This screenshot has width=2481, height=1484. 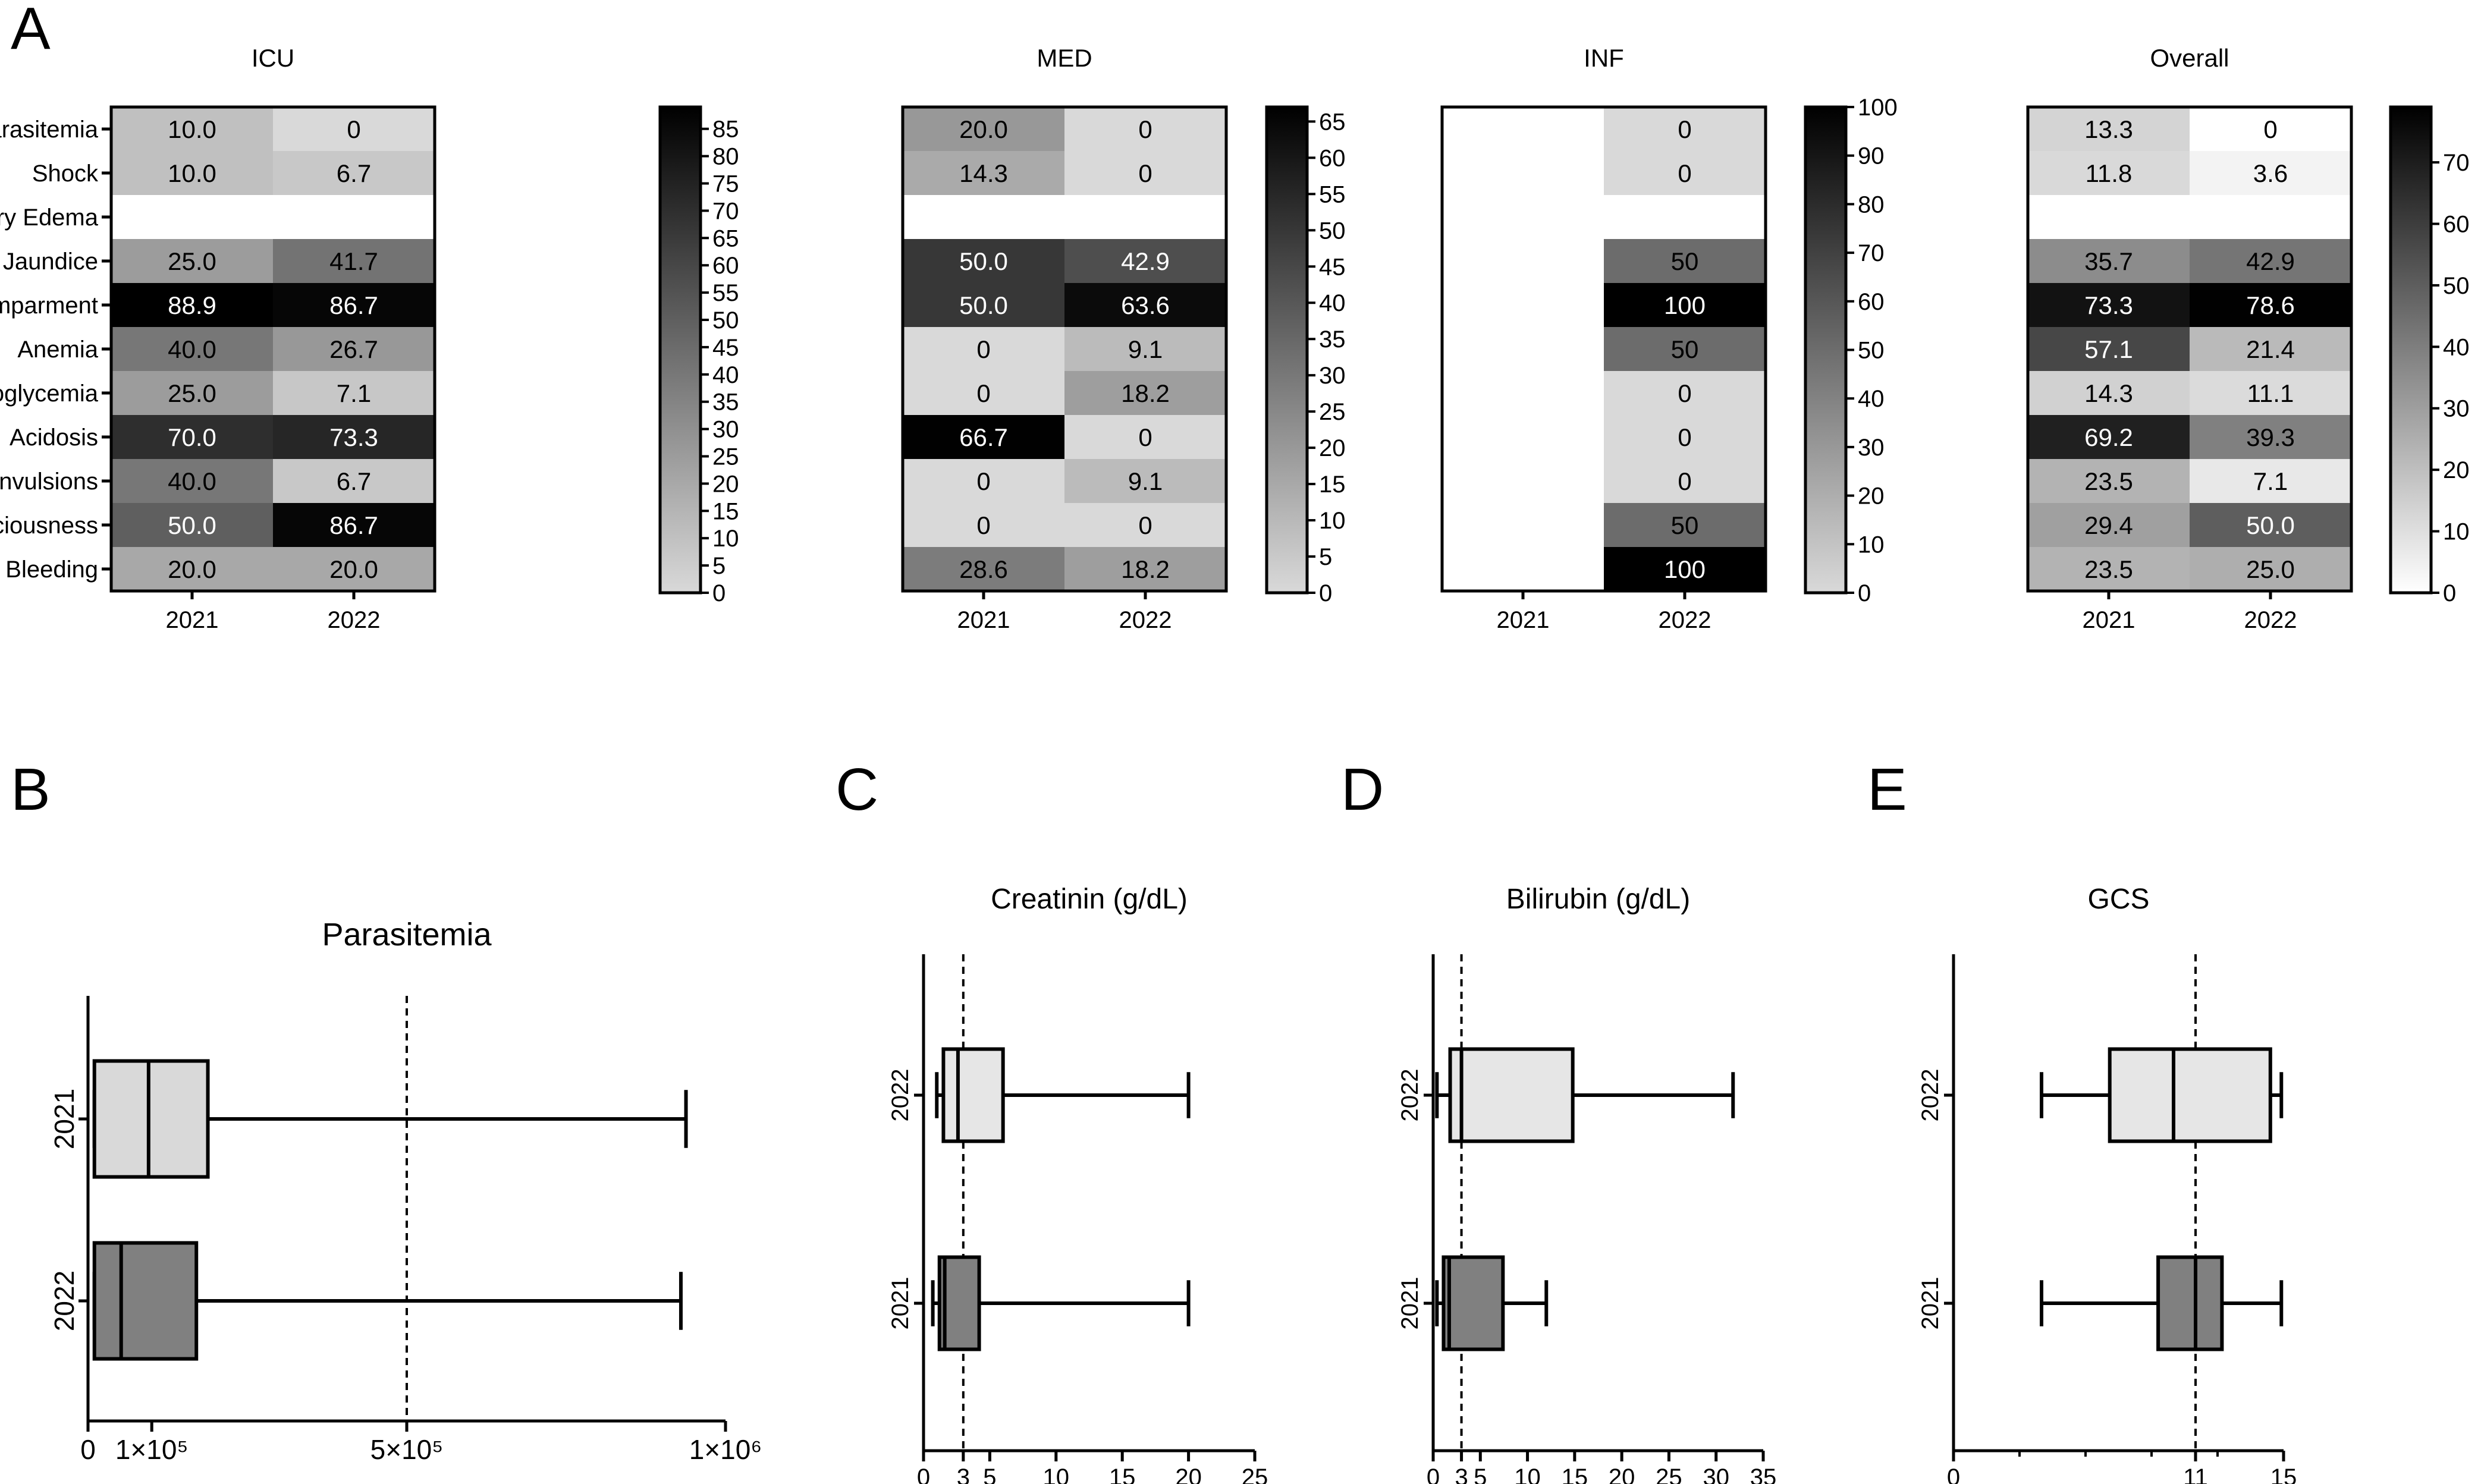 I want to click on heatmap-cell-value: 11.8, so click(x=2109, y=173).